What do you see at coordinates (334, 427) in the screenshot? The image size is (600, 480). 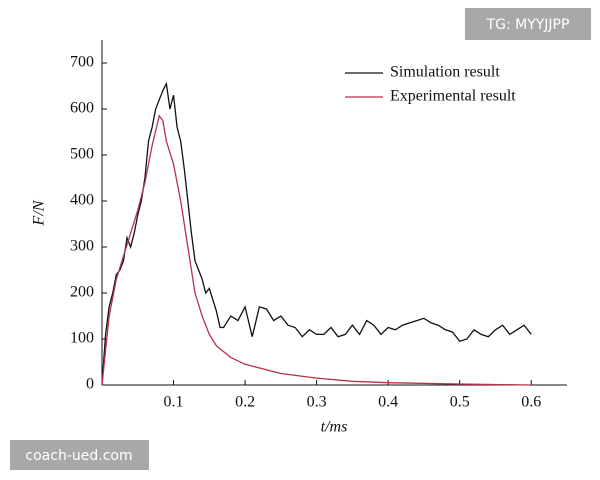 I see `x-axis-label: t/ms` at bounding box center [334, 427].